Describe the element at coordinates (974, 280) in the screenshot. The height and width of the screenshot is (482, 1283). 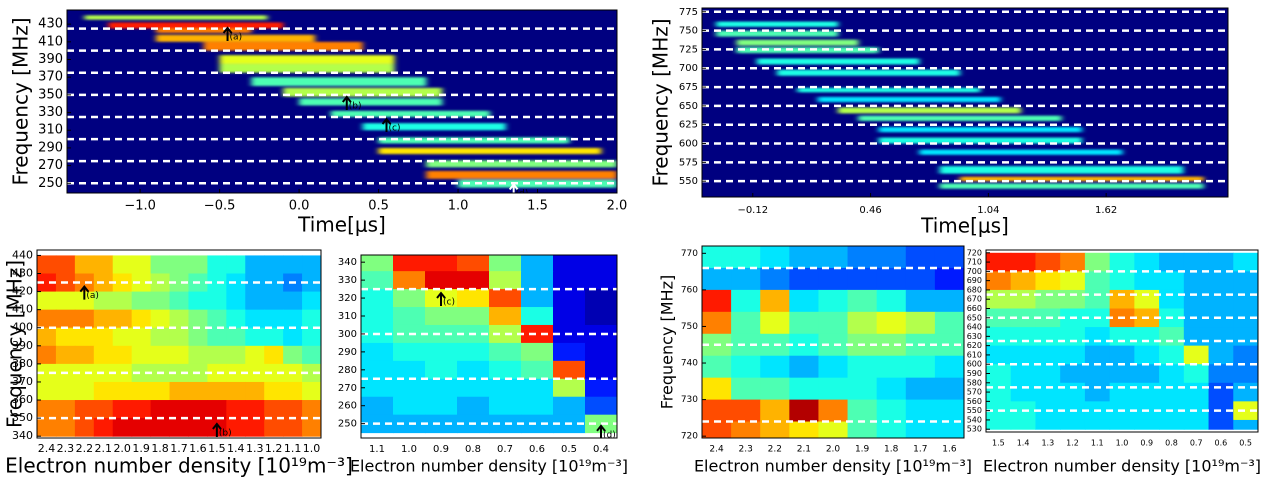
I see `y-tick-label: 690` at that location.